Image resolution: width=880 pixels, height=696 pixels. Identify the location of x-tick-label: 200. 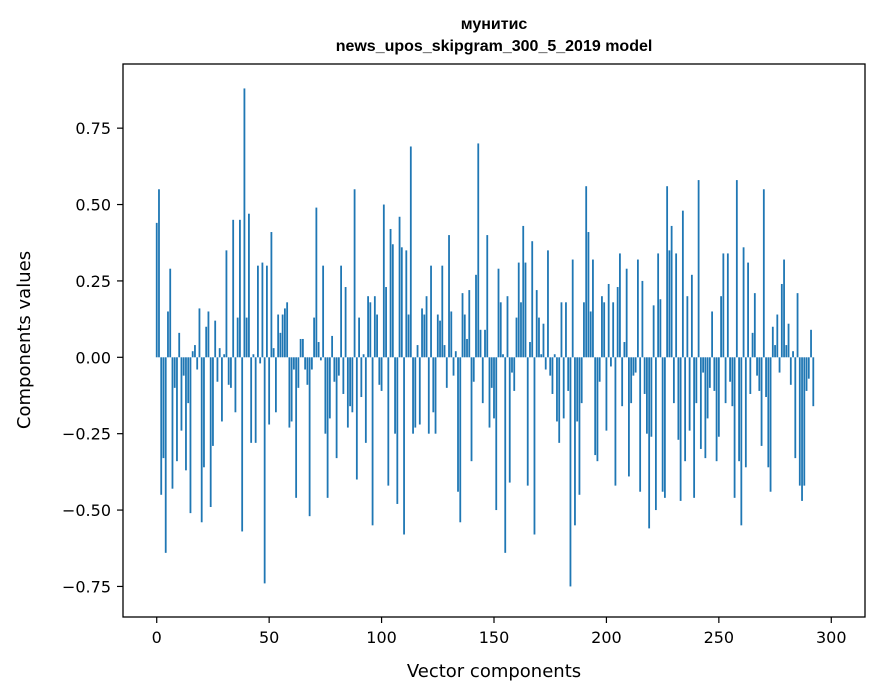
(606, 637).